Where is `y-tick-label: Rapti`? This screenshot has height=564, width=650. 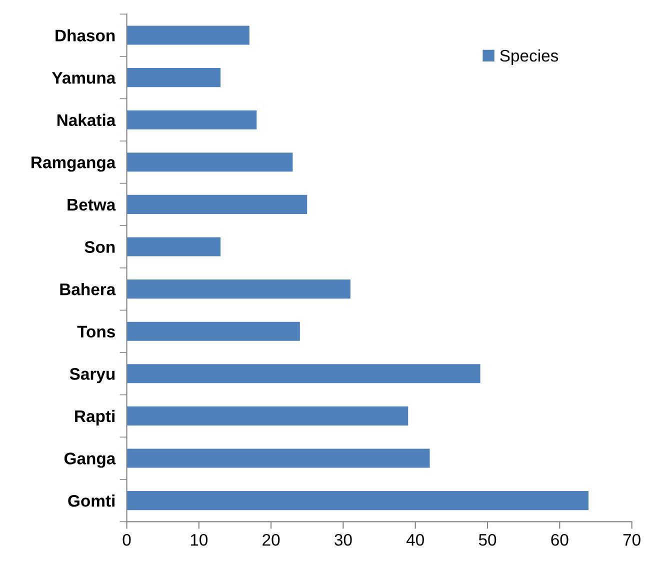
y-tick-label: Rapti is located at coordinates (94, 418).